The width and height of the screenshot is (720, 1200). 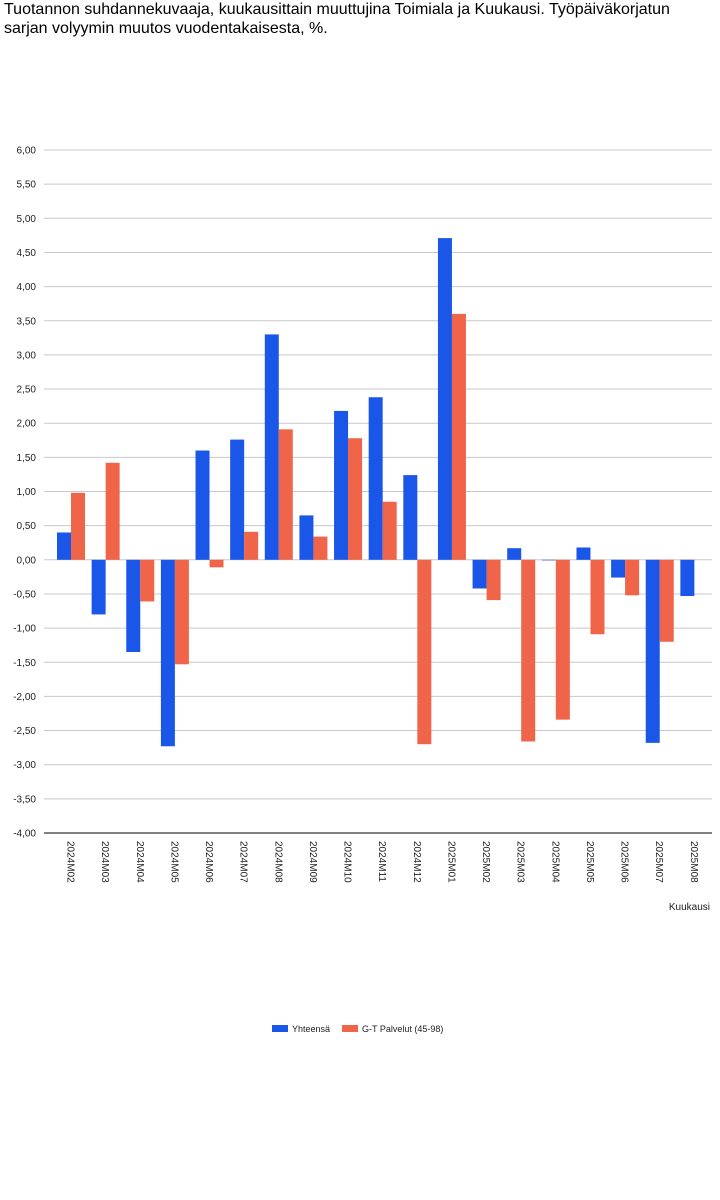 I want to click on bar-yhteensa-2025M07, so click(x=652, y=651).